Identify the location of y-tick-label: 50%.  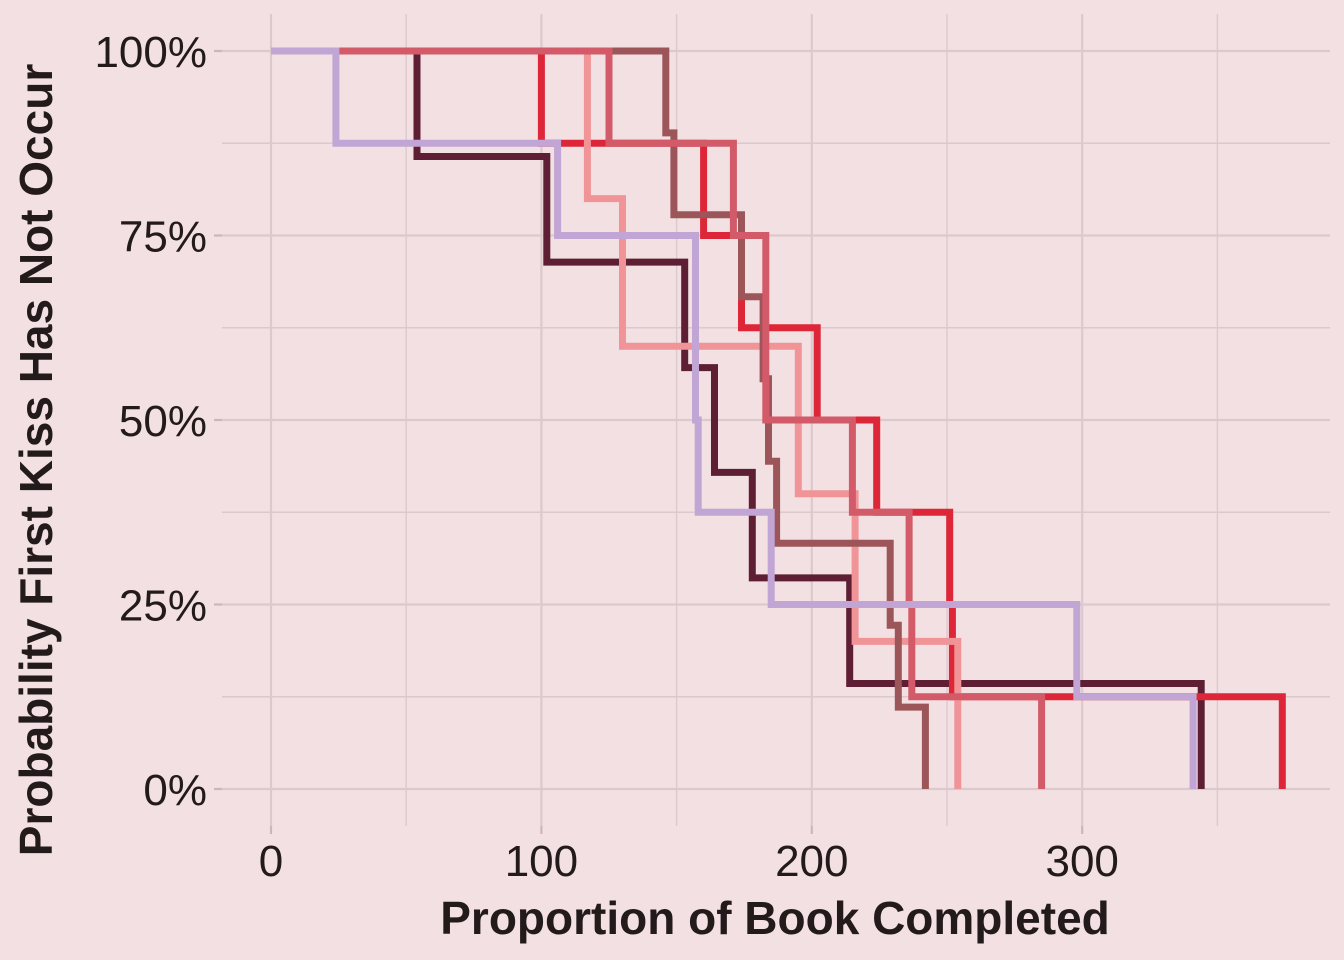
(163, 421).